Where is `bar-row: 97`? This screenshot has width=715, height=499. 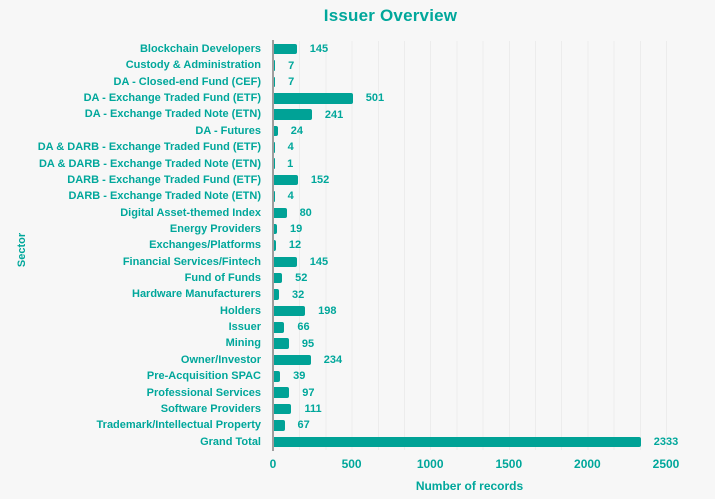 bar-row: 97 is located at coordinates (294, 393).